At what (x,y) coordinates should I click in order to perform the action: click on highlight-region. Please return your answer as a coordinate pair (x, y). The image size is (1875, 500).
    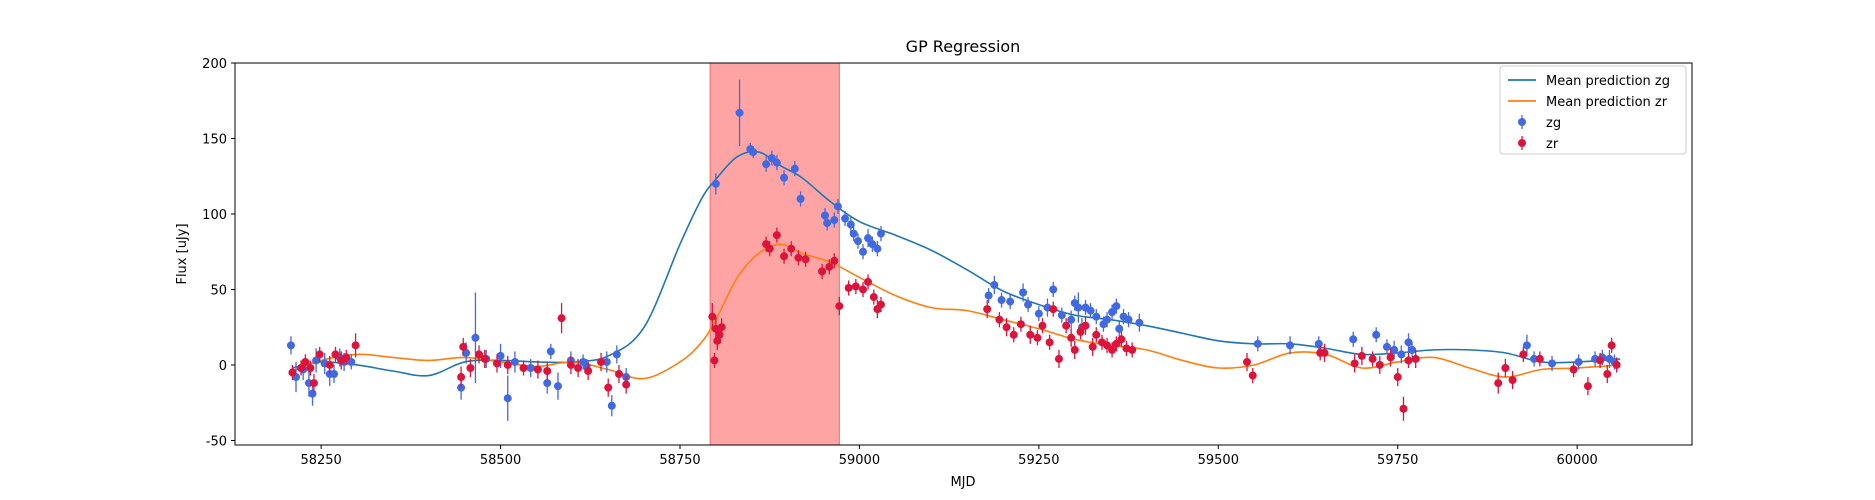
    Looking at the image, I should click on (774, 254).